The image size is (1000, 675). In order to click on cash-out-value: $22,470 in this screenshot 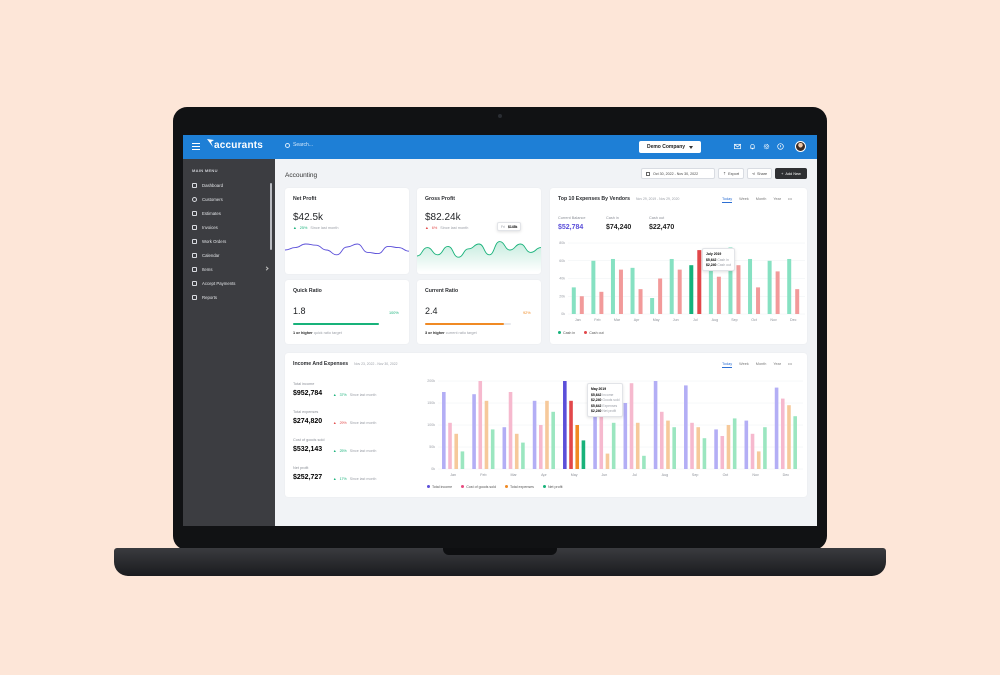, I will do `click(662, 227)`.